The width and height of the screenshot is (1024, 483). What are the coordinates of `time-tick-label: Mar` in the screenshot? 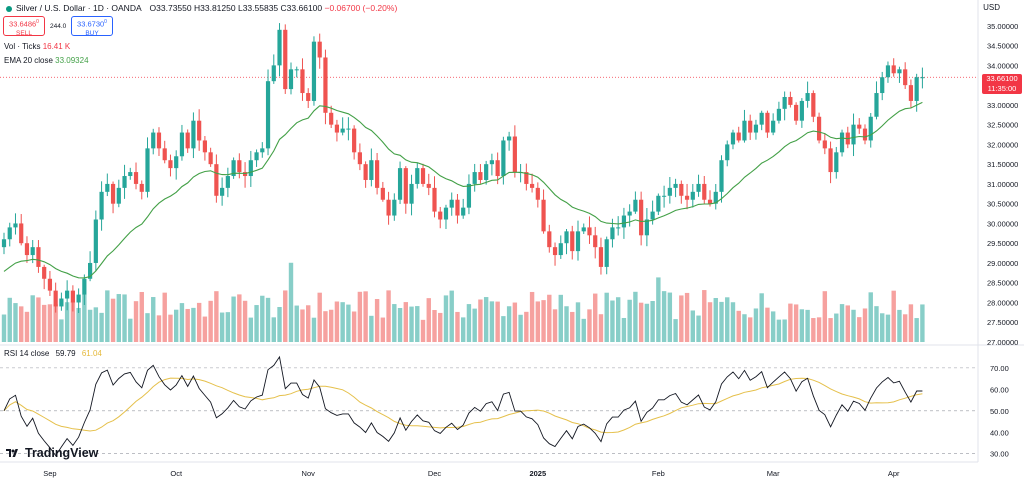 It's located at (773, 473).